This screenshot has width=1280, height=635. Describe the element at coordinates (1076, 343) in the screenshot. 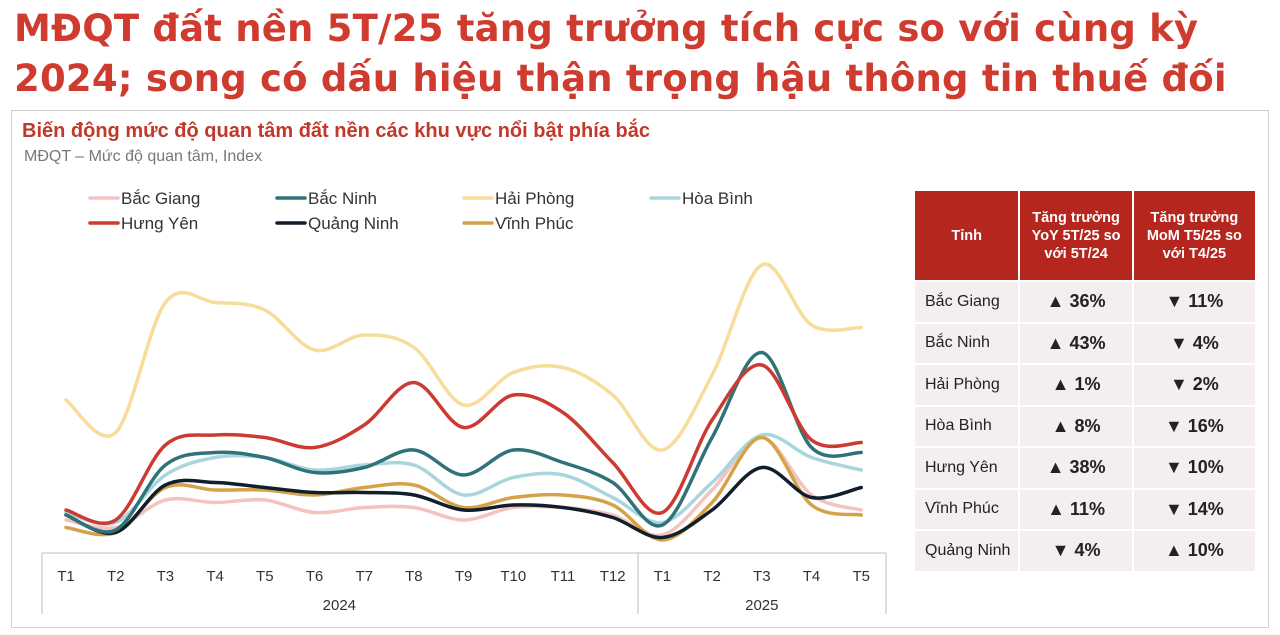

I see `yoy-cell: ▲ 43%` at that location.